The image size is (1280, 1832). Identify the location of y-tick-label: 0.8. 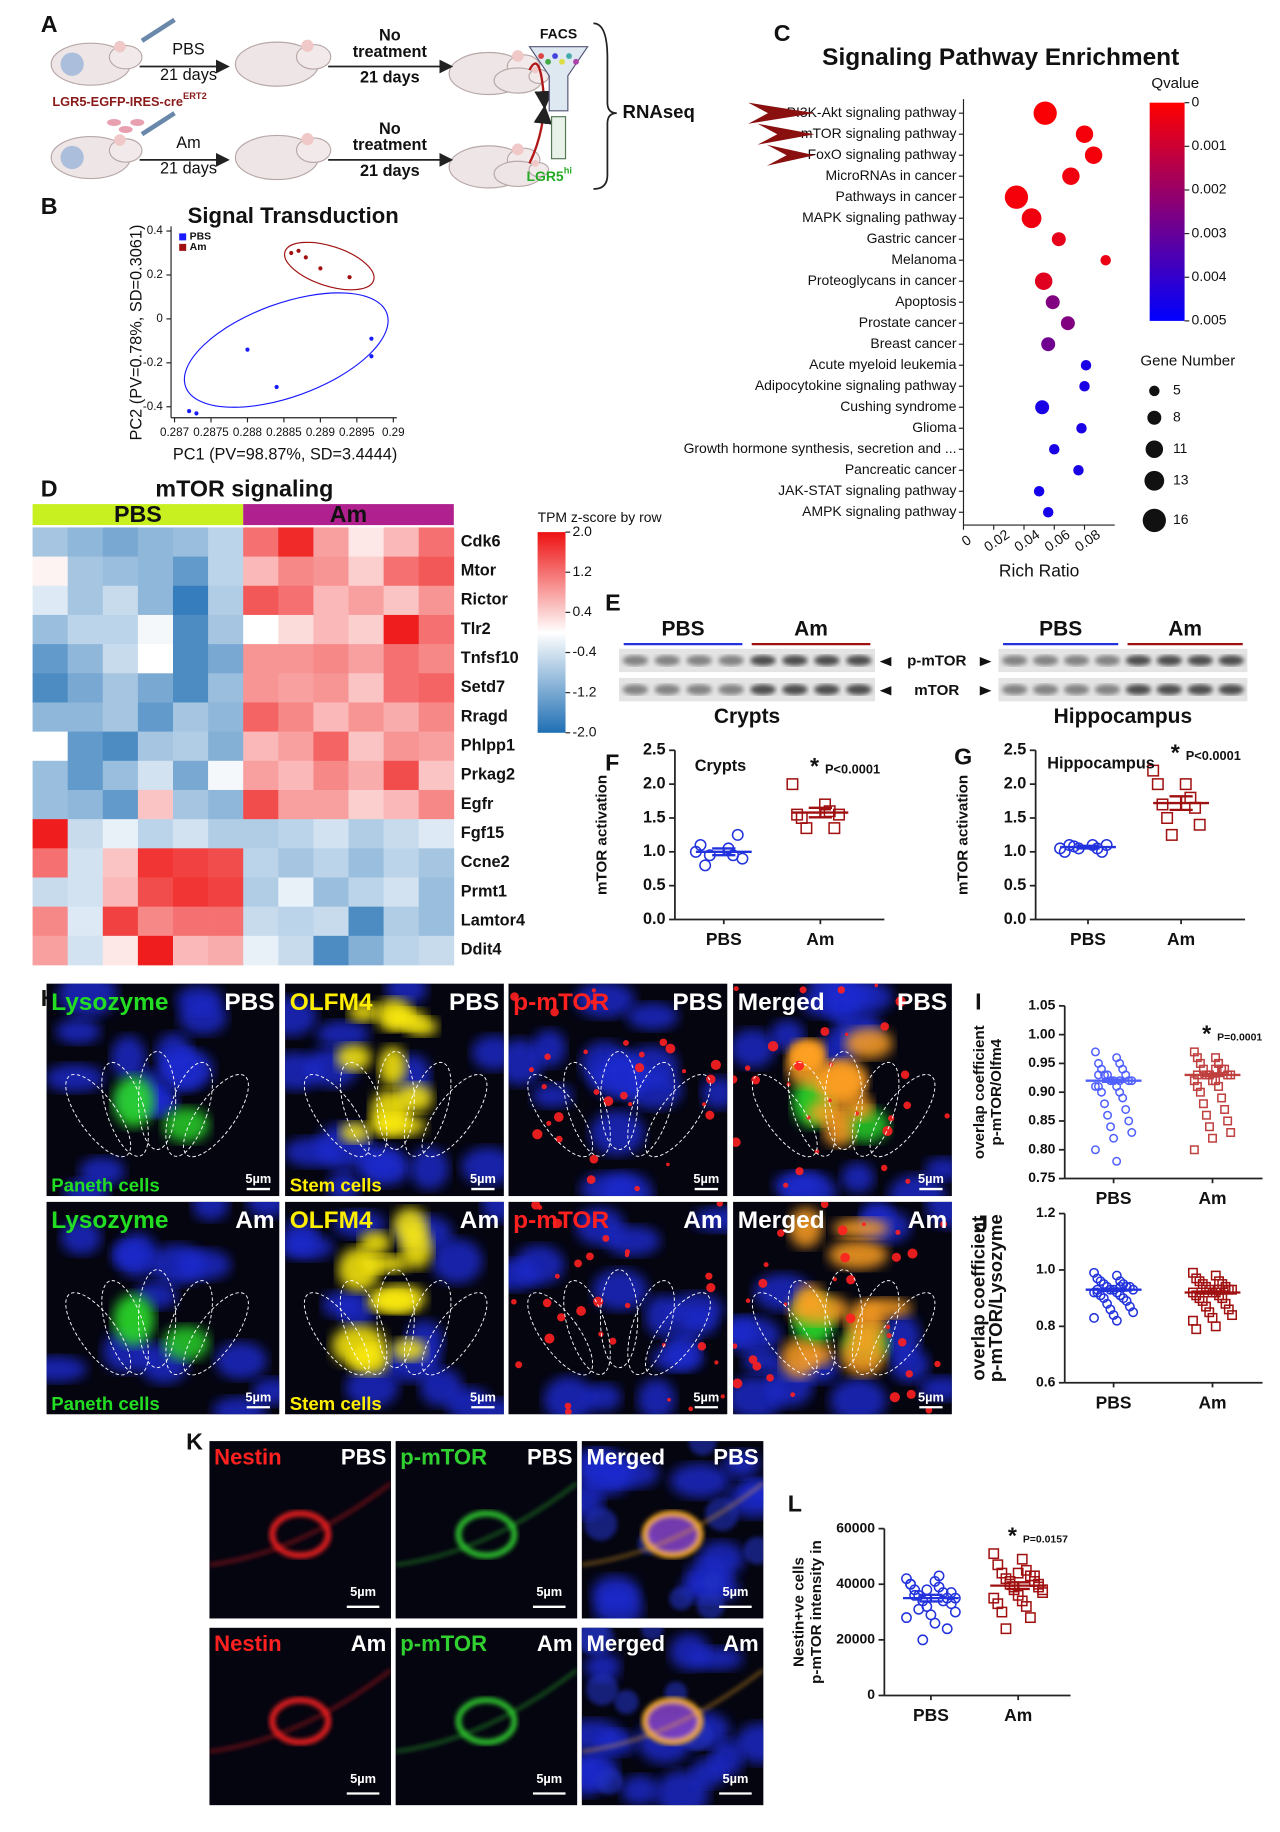
(1046, 1325).